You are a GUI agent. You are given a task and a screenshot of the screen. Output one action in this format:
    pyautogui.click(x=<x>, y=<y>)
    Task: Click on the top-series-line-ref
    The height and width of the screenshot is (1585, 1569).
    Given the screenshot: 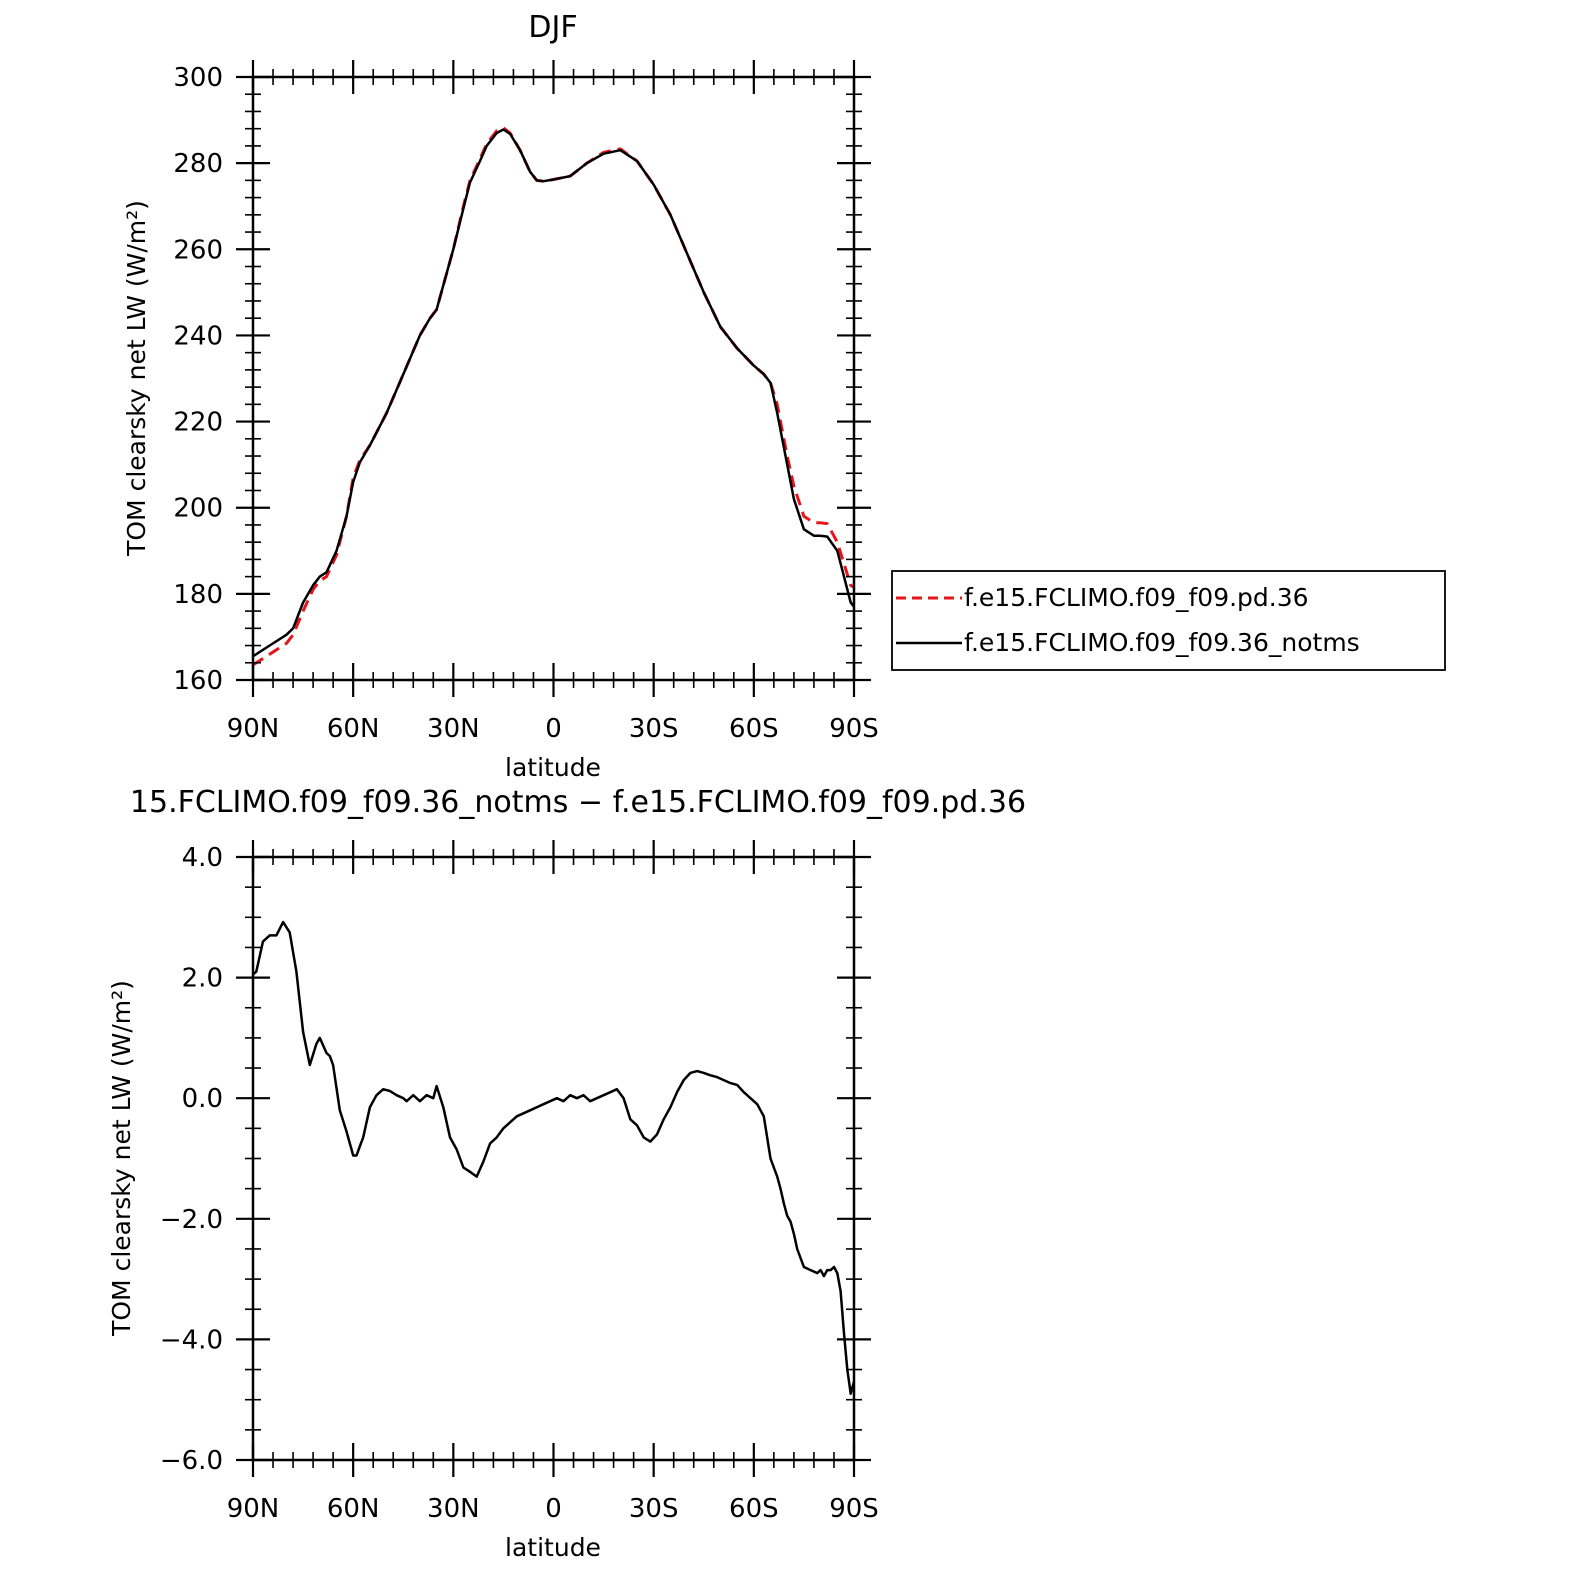 What is the action you would take?
    pyautogui.click(x=553, y=396)
    